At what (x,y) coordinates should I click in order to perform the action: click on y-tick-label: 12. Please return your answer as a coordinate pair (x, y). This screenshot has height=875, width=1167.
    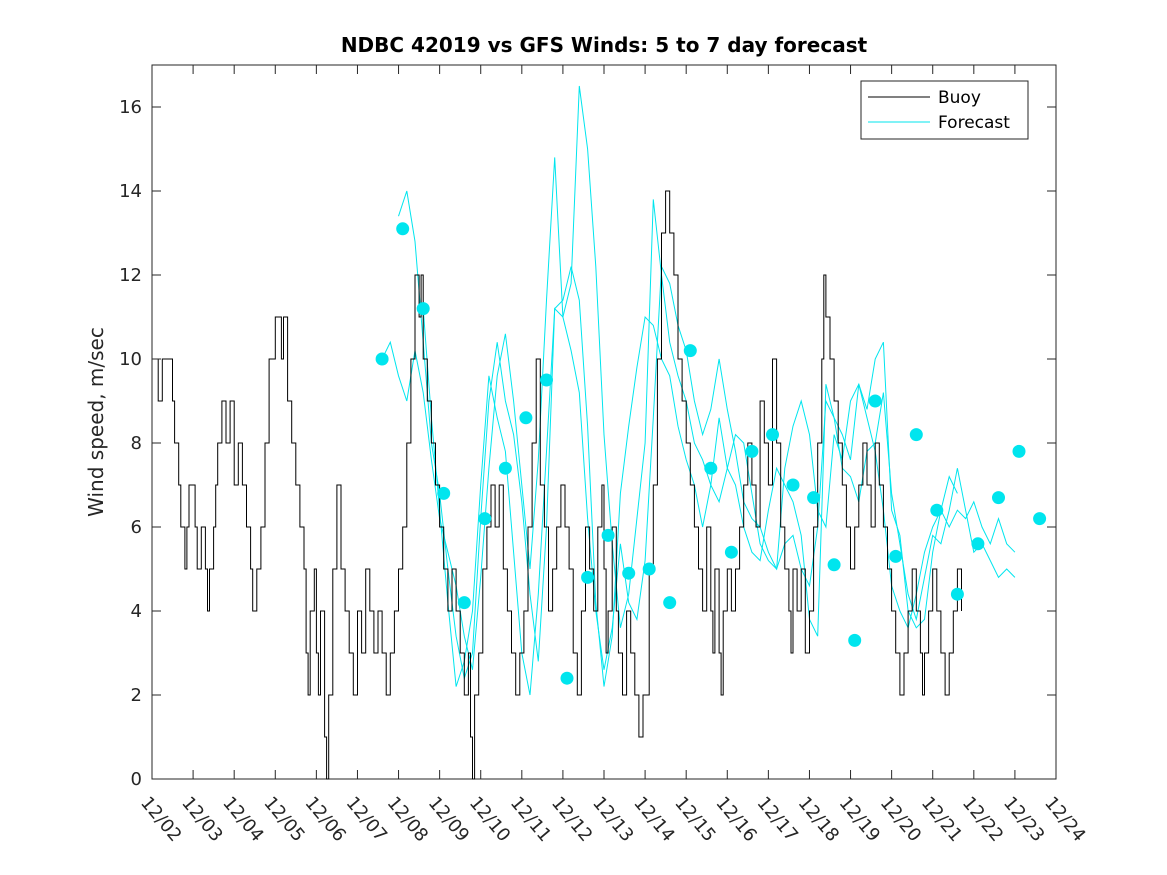
    Looking at the image, I should click on (130, 275).